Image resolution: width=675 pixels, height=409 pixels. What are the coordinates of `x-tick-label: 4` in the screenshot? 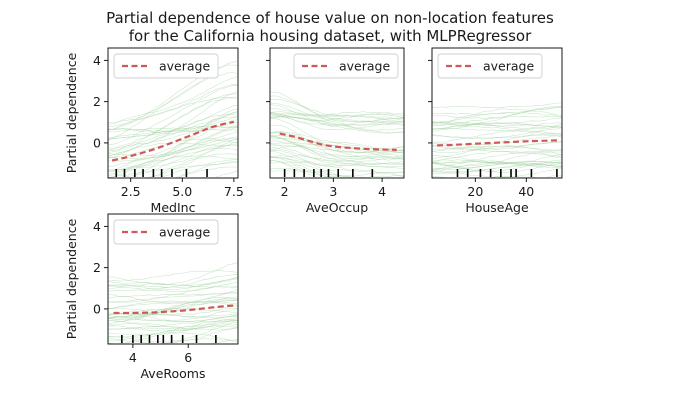 It's located at (133, 357).